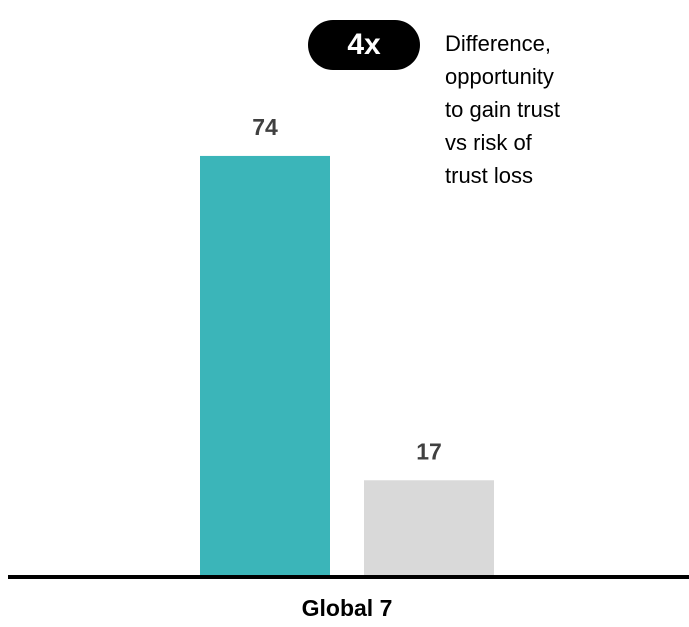 The height and width of the screenshot is (627, 689). I want to click on value-label: 17, so click(429, 451).